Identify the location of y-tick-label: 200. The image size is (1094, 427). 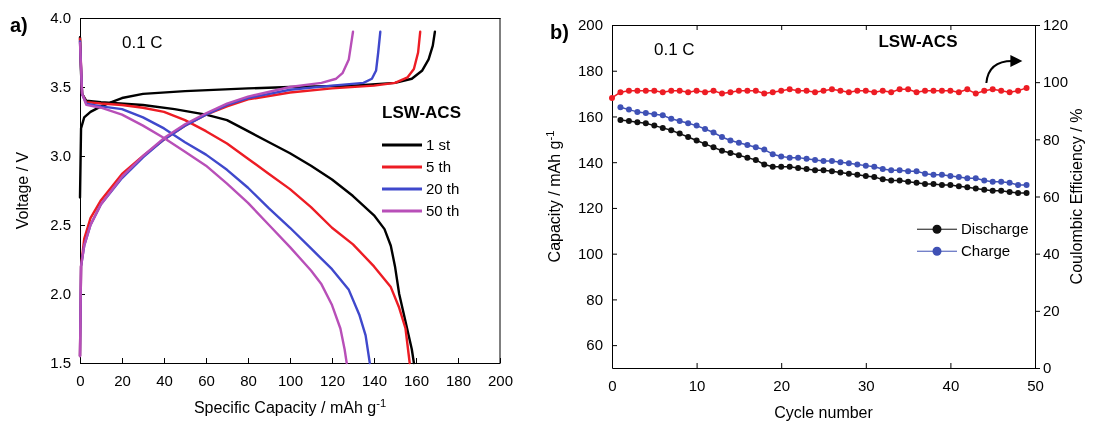
(590, 25).